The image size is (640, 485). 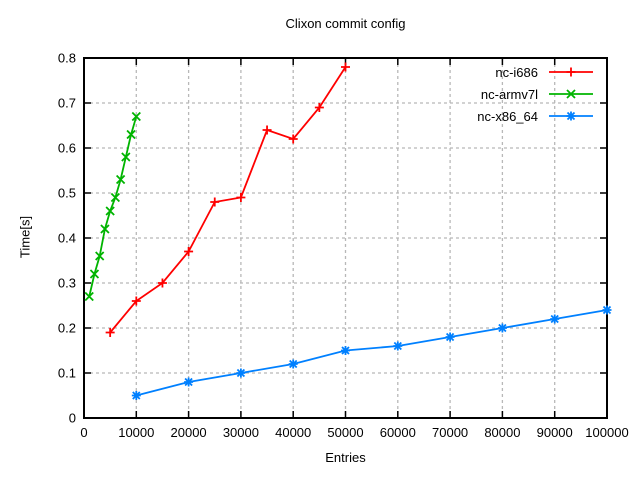 What do you see at coordinates (516, 72) in the screenshot?
I see `legend-label: nc-i686` at bounding box center [516, 72].